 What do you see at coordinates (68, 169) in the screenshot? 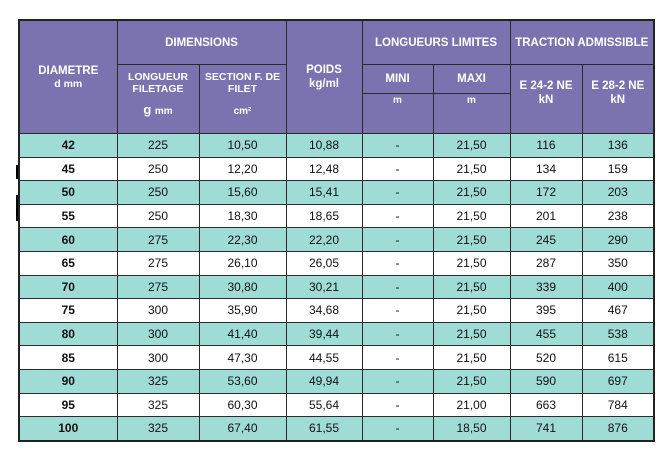
I see `cell-diametre: 45` at bounding box center [68, 169].